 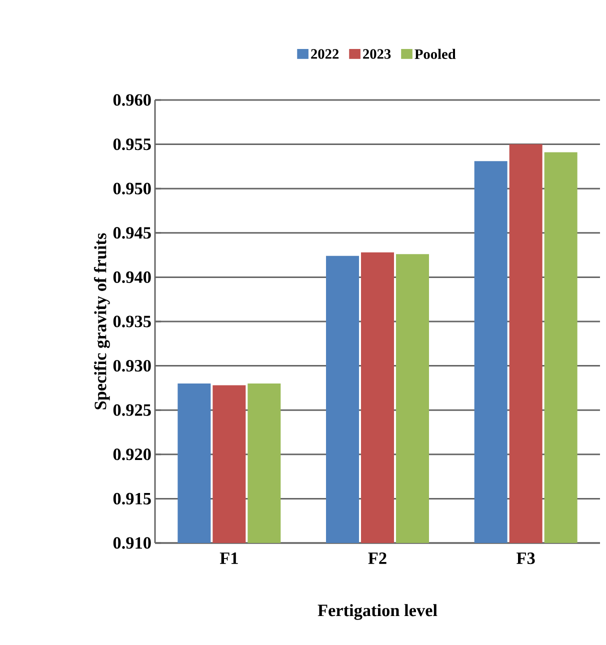 What do you see at coordinates (132, 498) in the screenshot?
I see `y-tick-label: 0.915` at bounding box center [132, 498].